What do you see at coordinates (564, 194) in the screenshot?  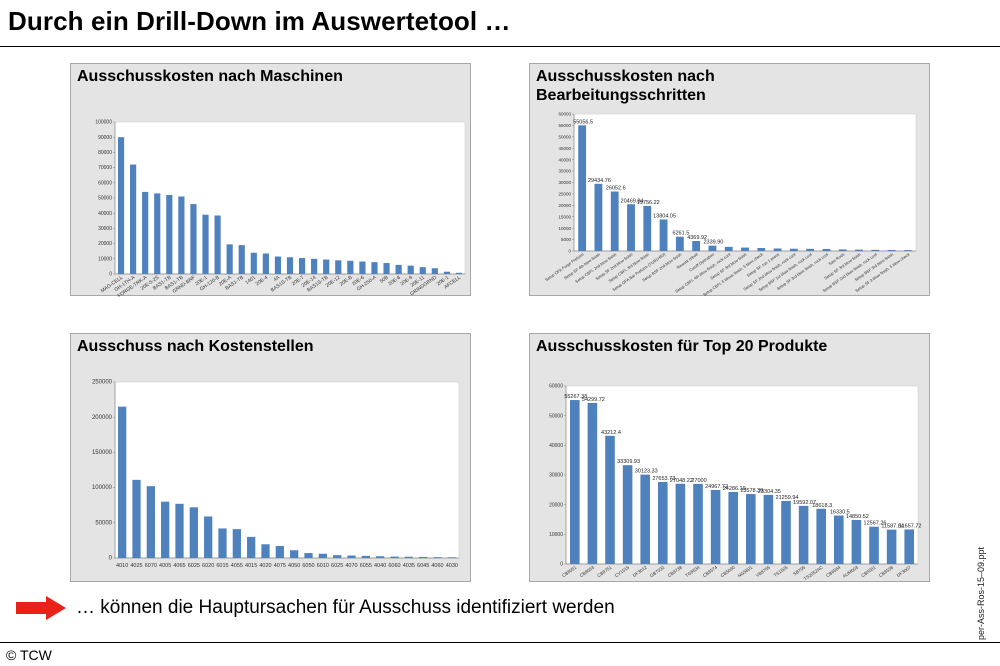 I see `y-tick-label: 25000` at bounding box center [564, 194].